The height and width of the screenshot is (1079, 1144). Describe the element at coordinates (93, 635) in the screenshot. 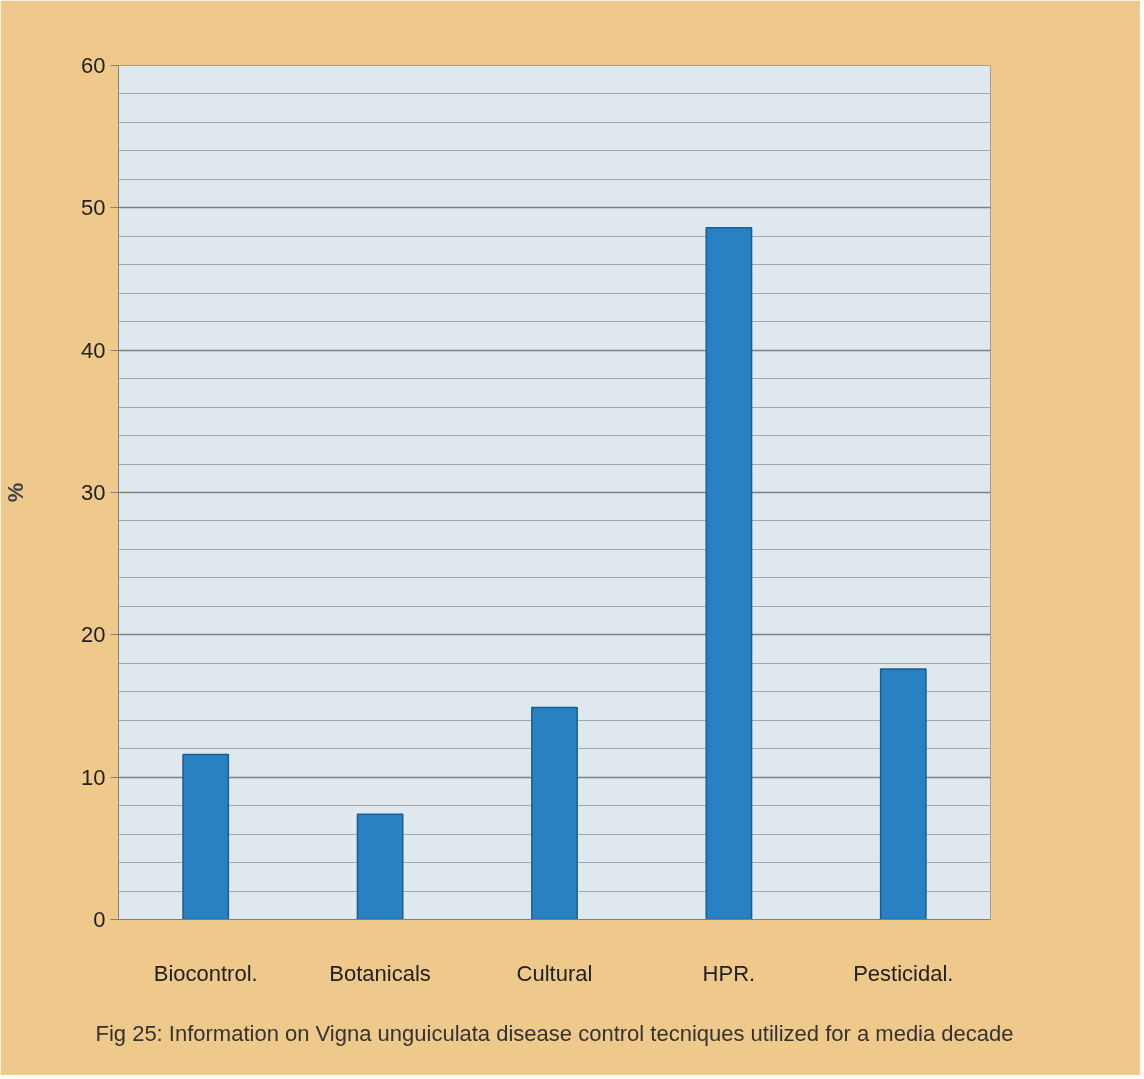

I see `y-tick-label: 20` at that location.